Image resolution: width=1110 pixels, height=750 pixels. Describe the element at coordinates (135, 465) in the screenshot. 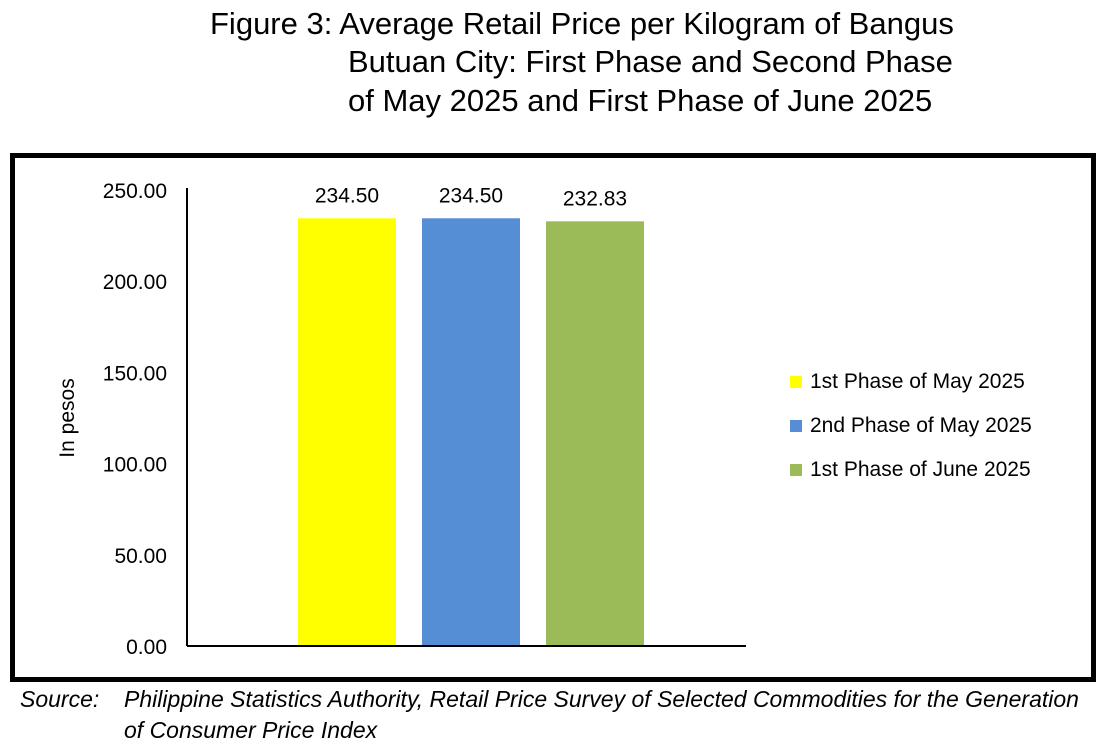

I see `y-tick-label: 100.00` at that location.